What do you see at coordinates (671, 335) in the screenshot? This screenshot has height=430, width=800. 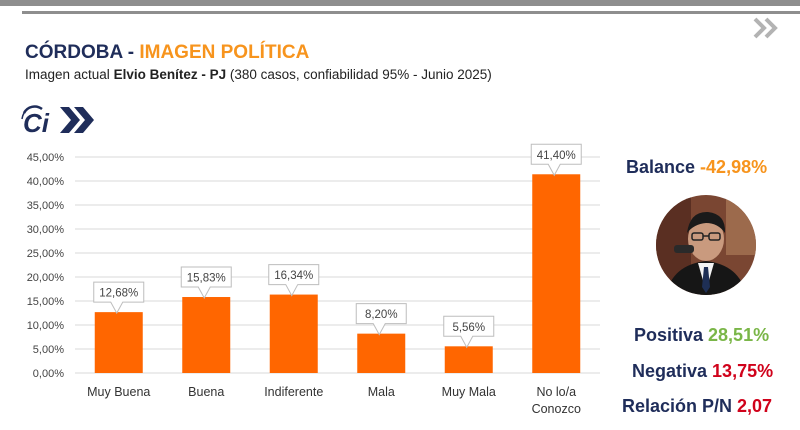 I see `positiva-label: Positiva` at bounding box center [671, 335].